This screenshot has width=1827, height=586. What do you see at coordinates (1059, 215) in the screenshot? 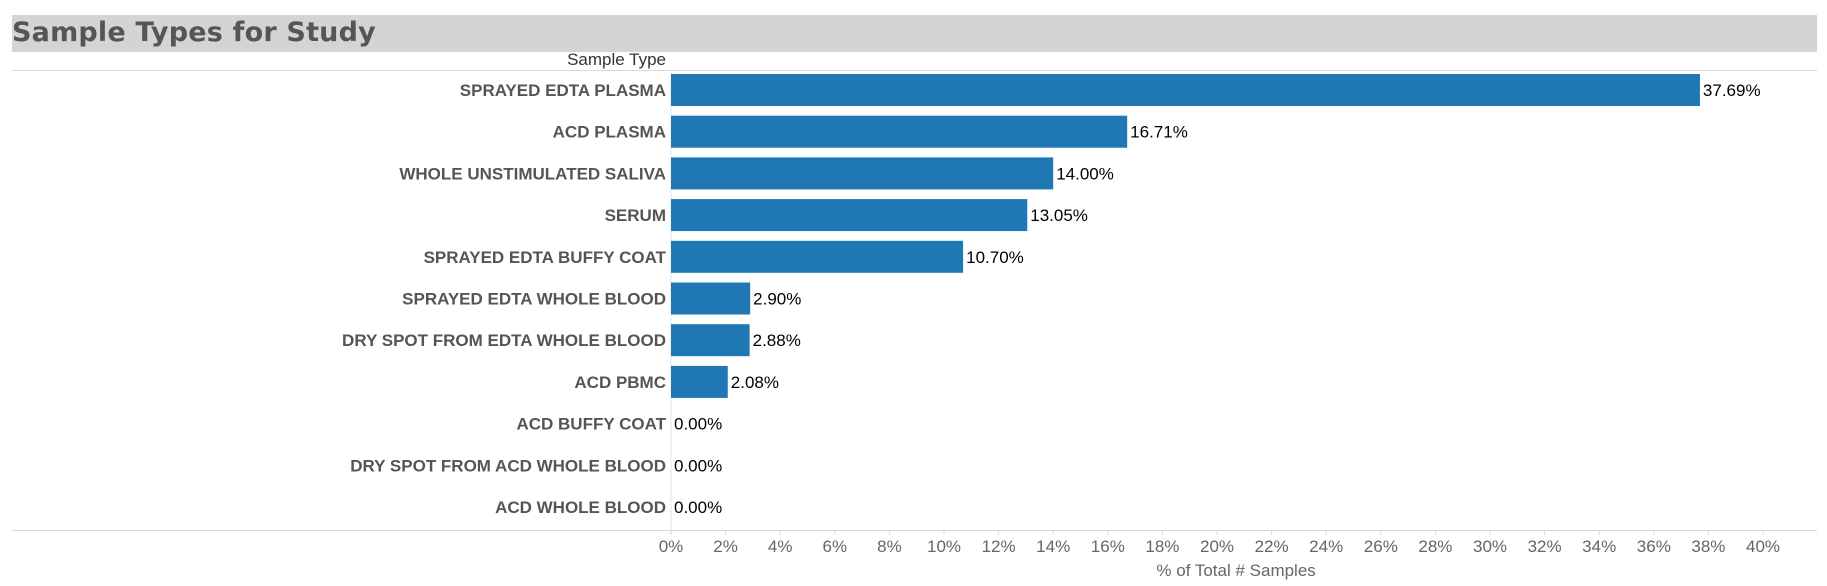
I see `data-label: 13.05%` at bounding box center [1059, 215].